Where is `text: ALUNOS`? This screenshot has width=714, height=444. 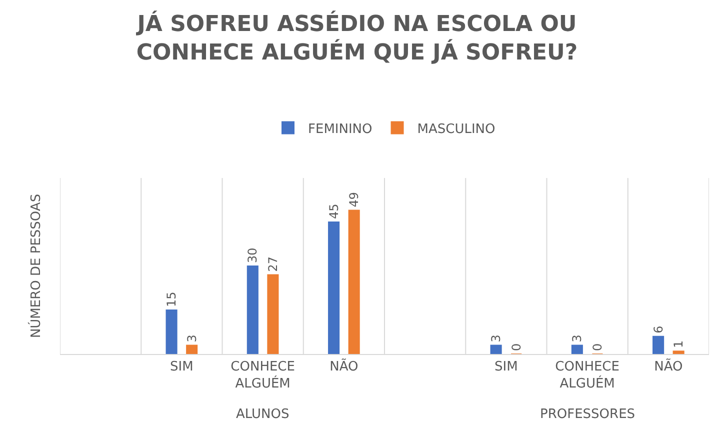 text: ALUNOS is located at coordinates (263, 414).